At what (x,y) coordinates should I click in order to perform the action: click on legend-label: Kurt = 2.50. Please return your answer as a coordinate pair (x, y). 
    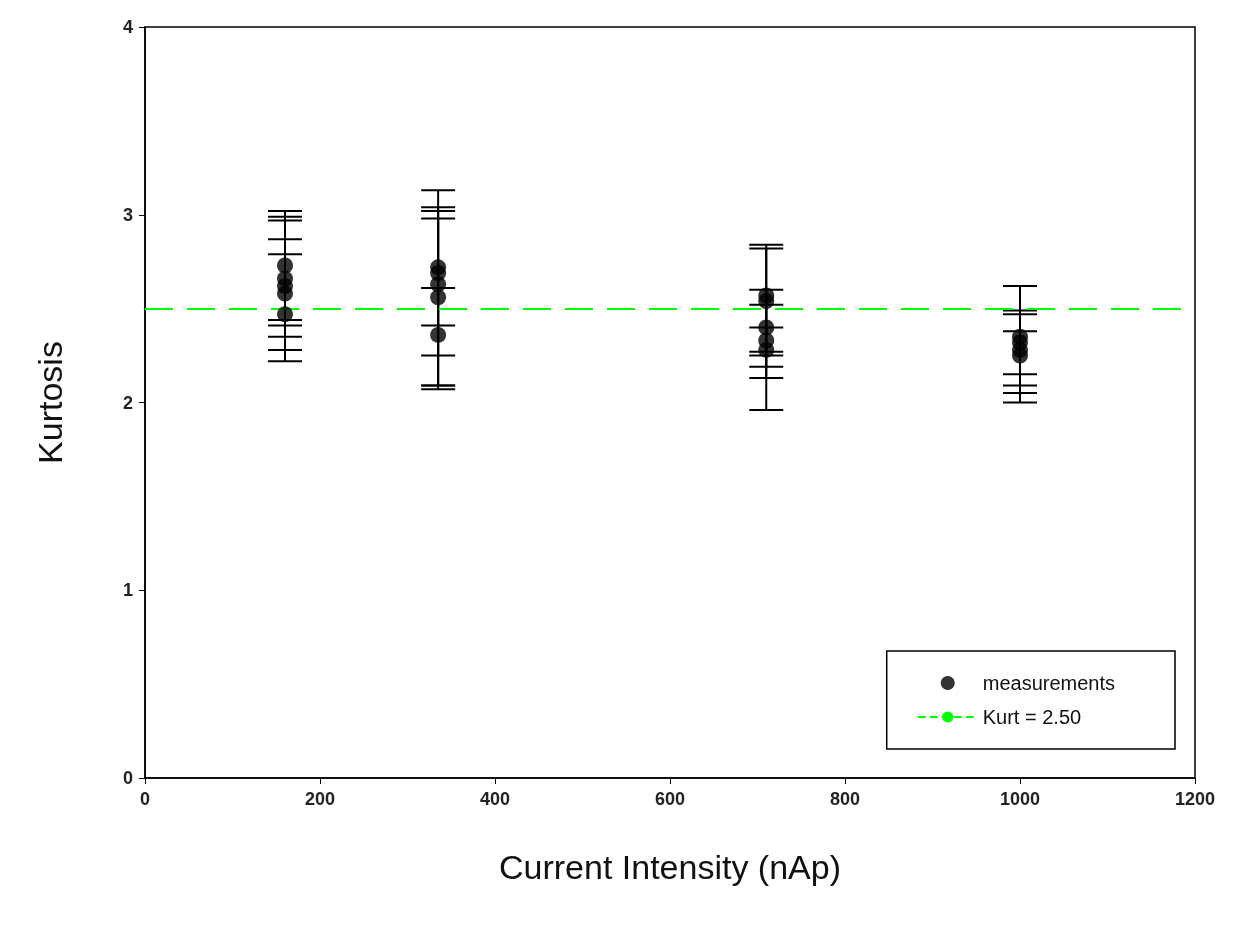
    Looking at the image, I should click on (1032, 717).